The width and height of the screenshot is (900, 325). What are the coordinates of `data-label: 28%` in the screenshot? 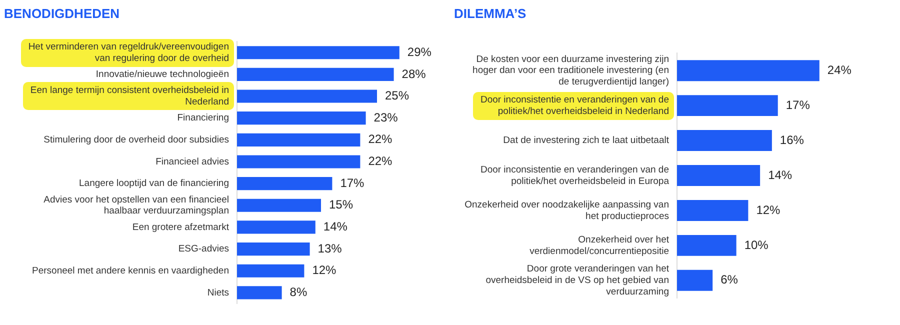 It's located at (414, 73).